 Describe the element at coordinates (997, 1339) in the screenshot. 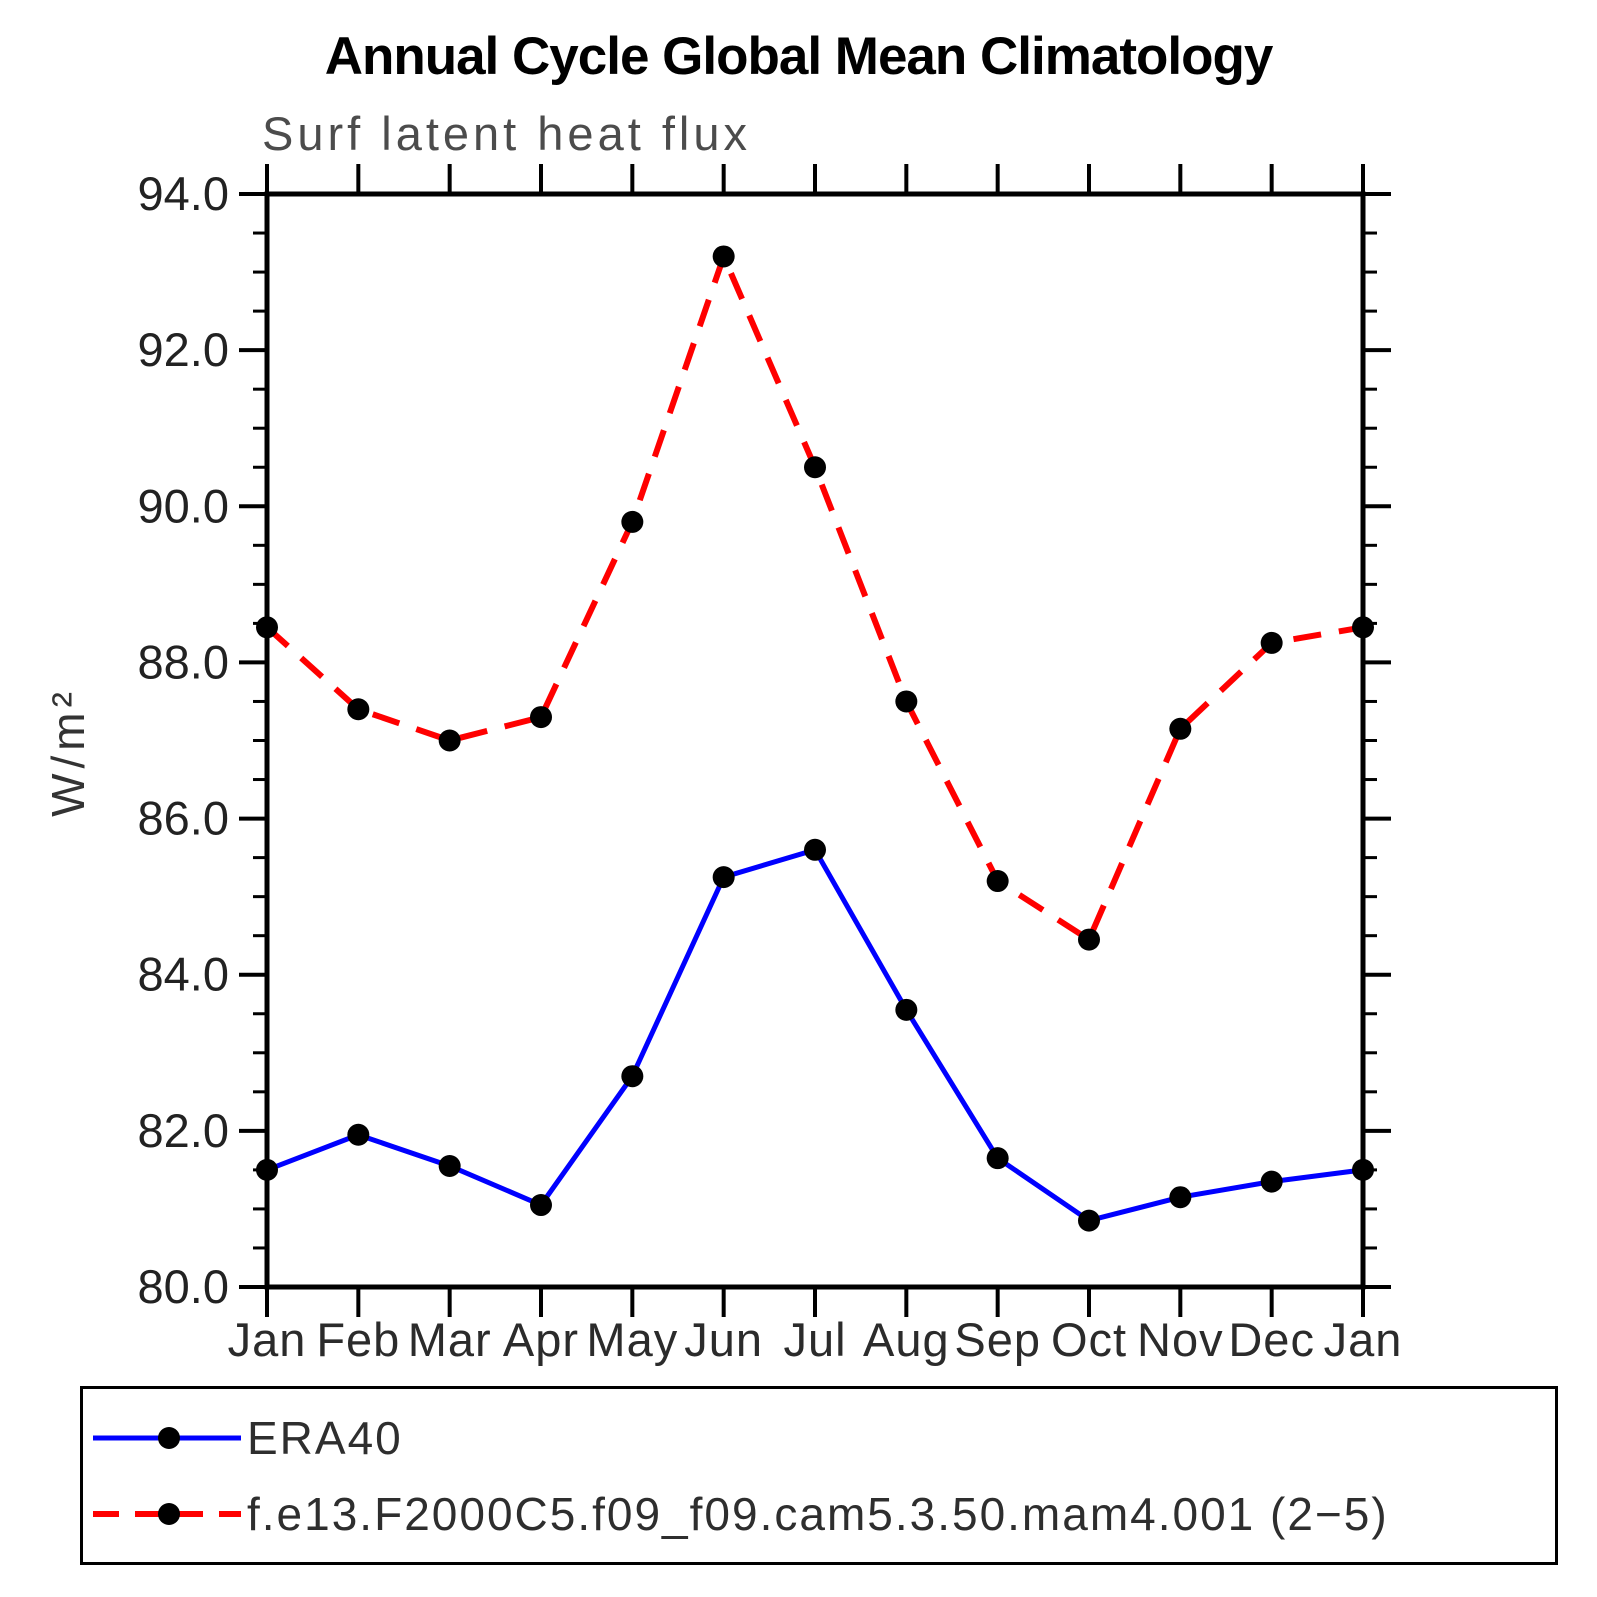

I see `svg-text: Sep` at that location.